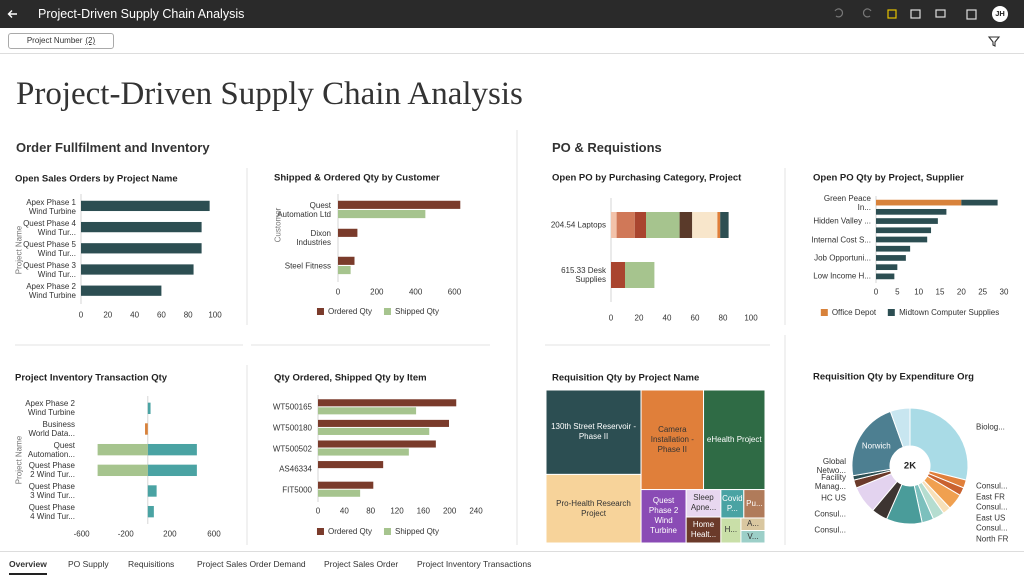  I want to click on filter-bar: Project Number (2), so click(512, 41).